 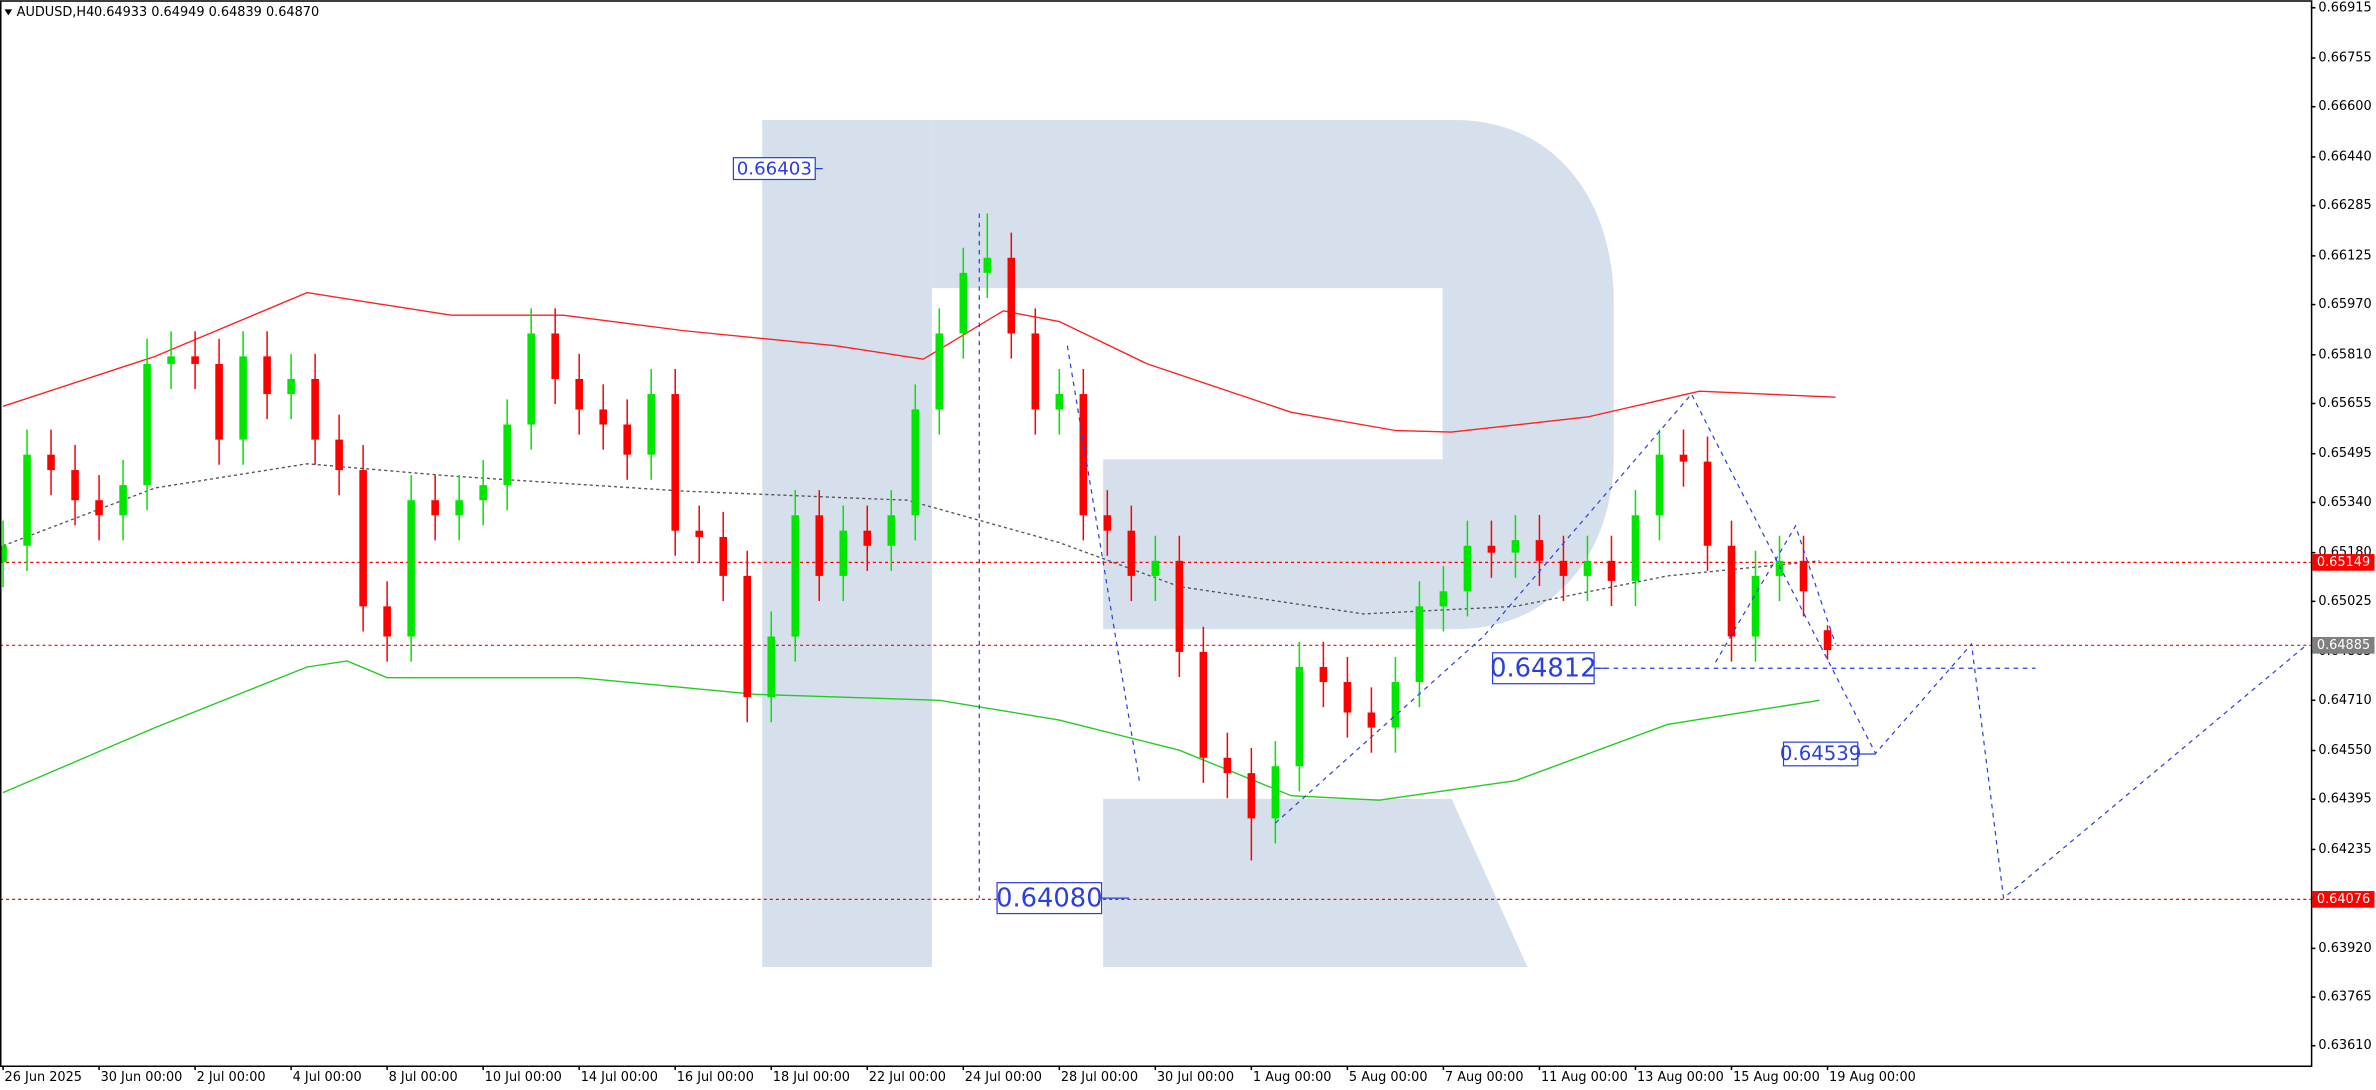 What do you see at coordinates (2344, 255) in the screenshot?
I see `y-tick-label: 0.66125` at bounding box center [2344, 255].